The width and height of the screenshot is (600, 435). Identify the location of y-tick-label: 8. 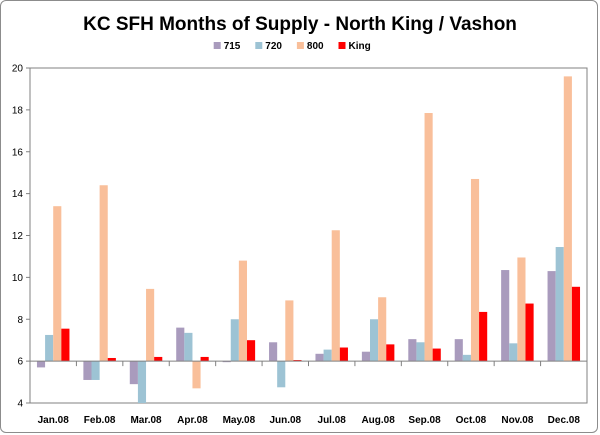
(20, 320).